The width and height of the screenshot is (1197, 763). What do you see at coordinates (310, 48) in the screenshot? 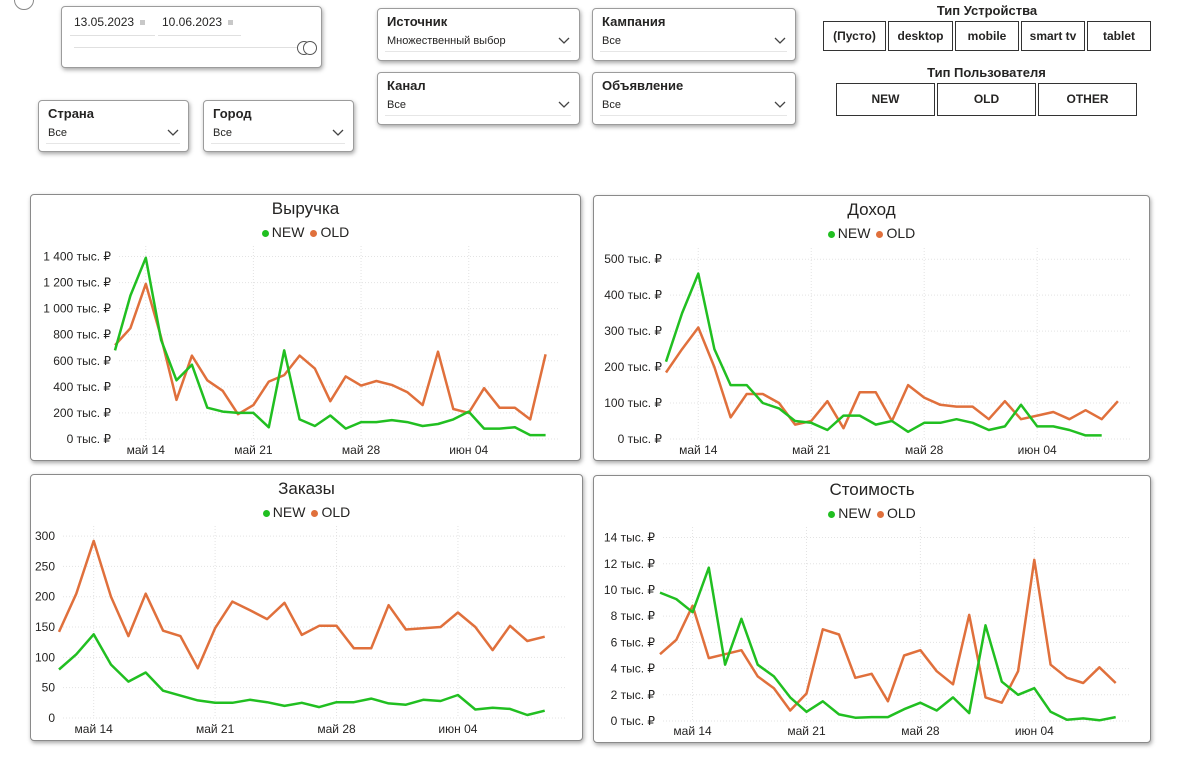
I see `date-range-handle-end` at bounding box center [310, 48].